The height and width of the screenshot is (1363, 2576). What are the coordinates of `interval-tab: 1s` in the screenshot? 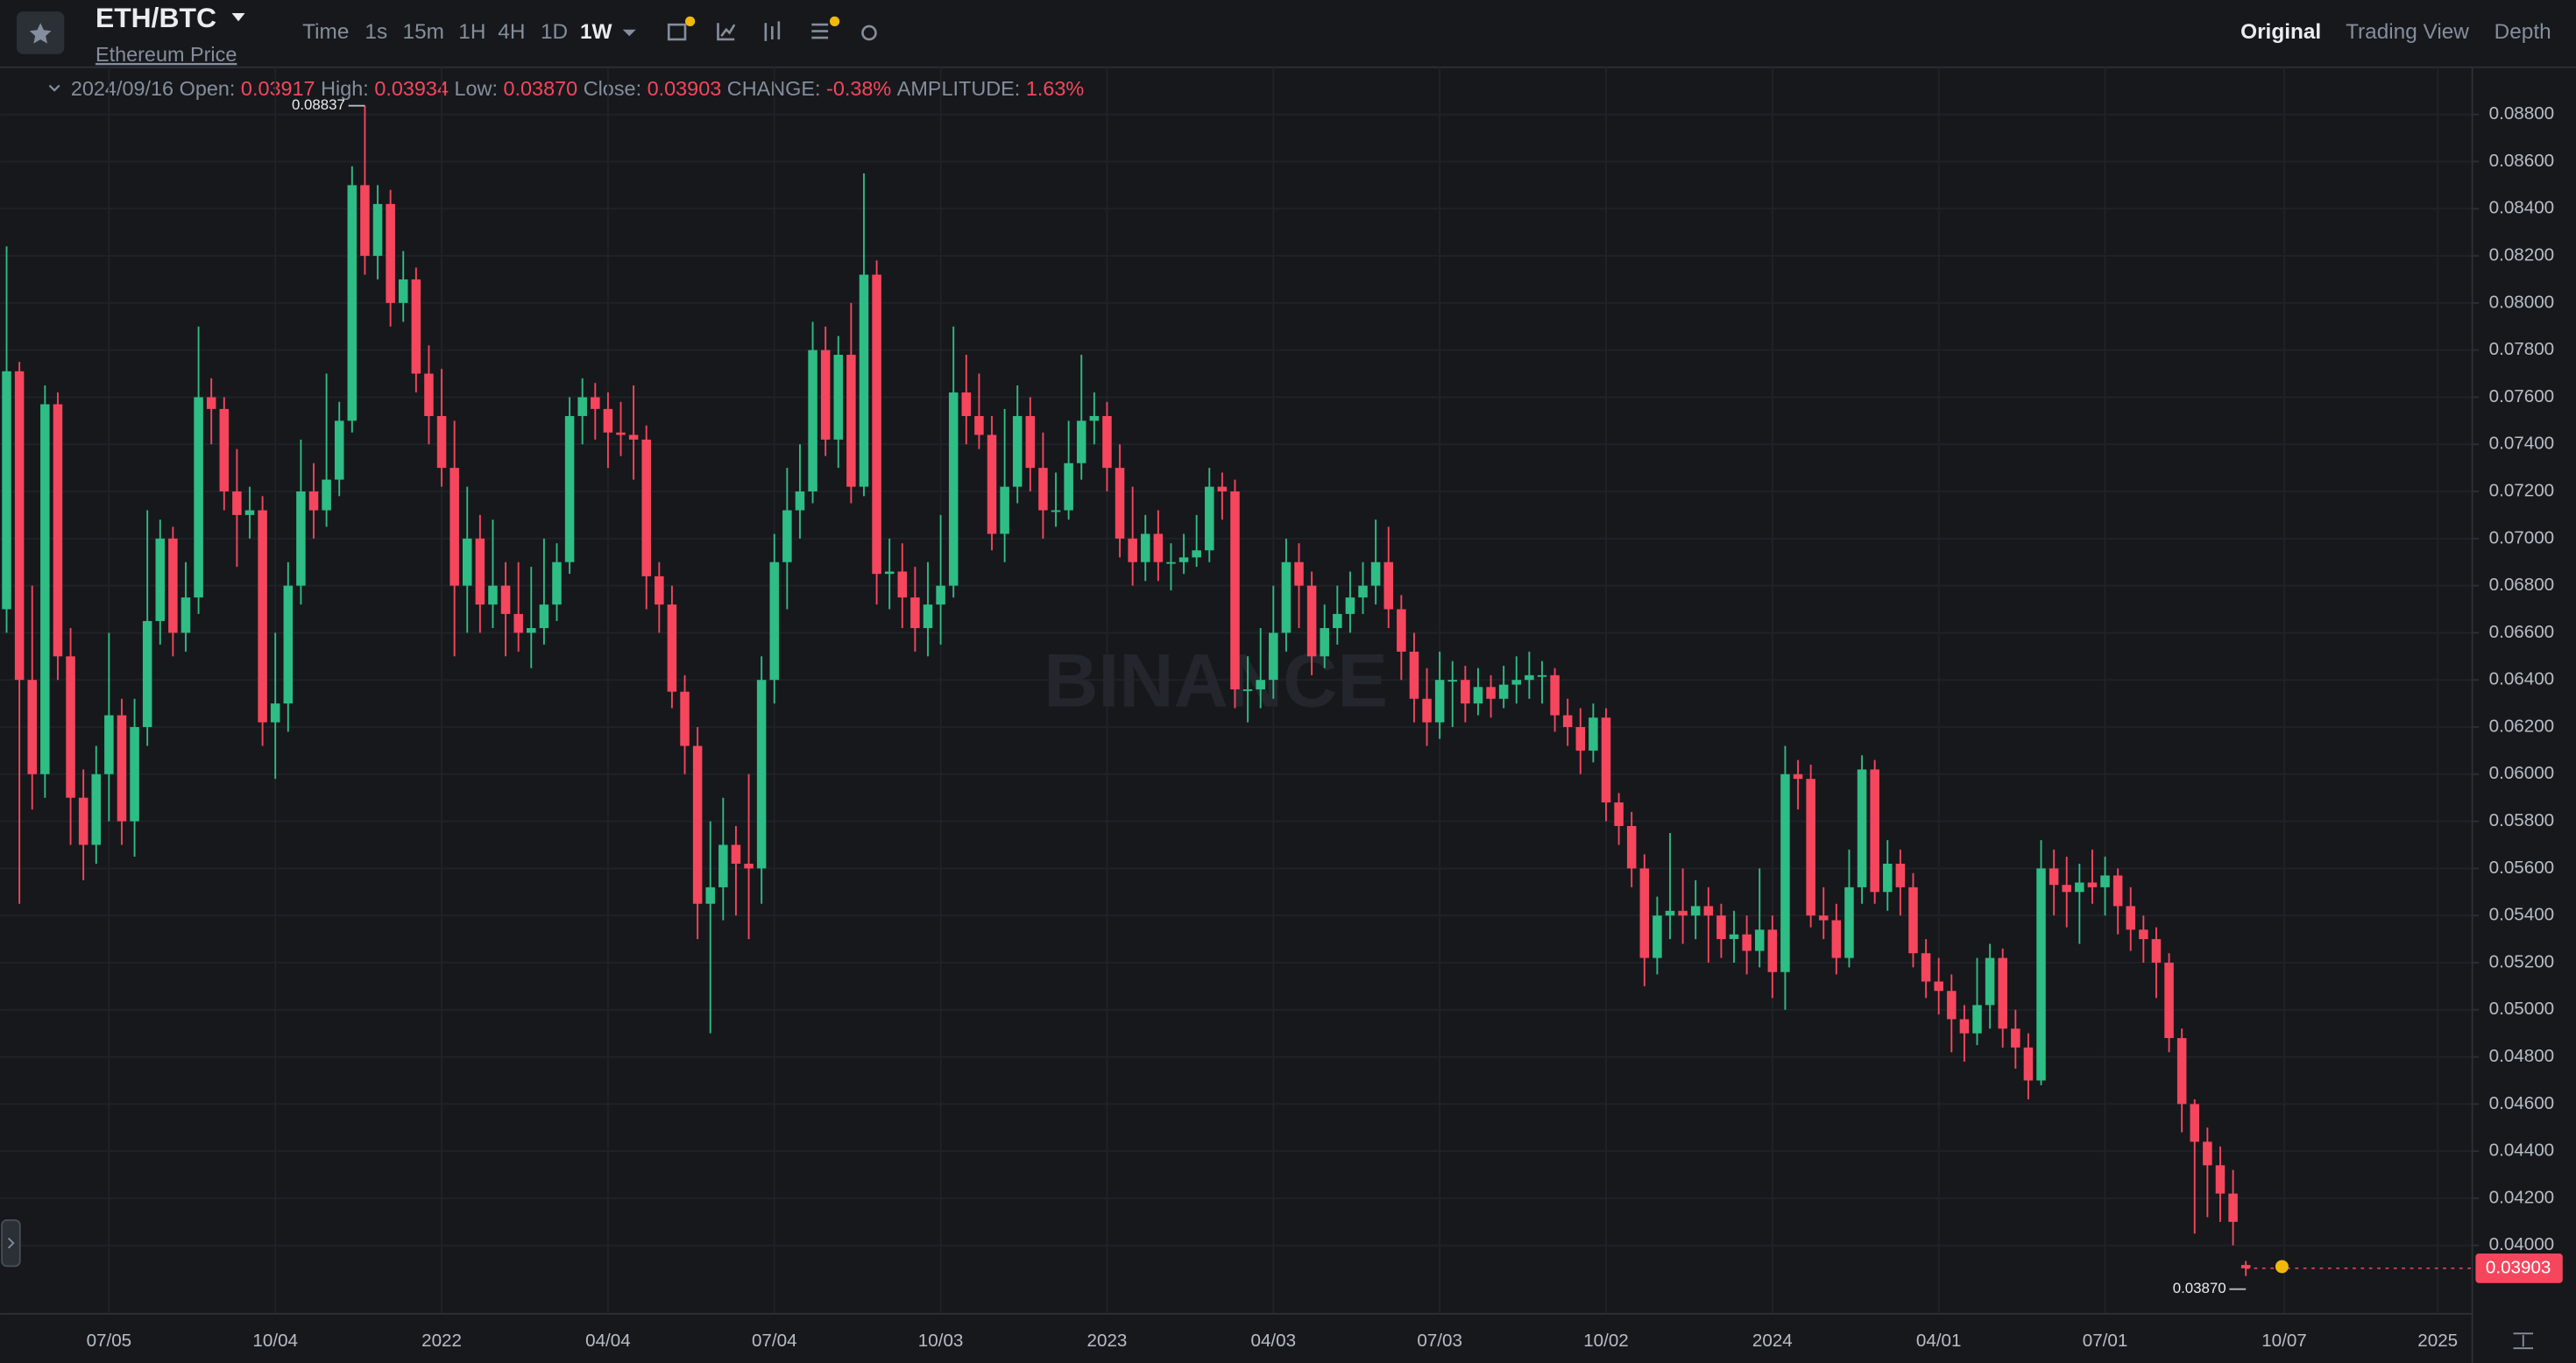 It's located at (375, 32).